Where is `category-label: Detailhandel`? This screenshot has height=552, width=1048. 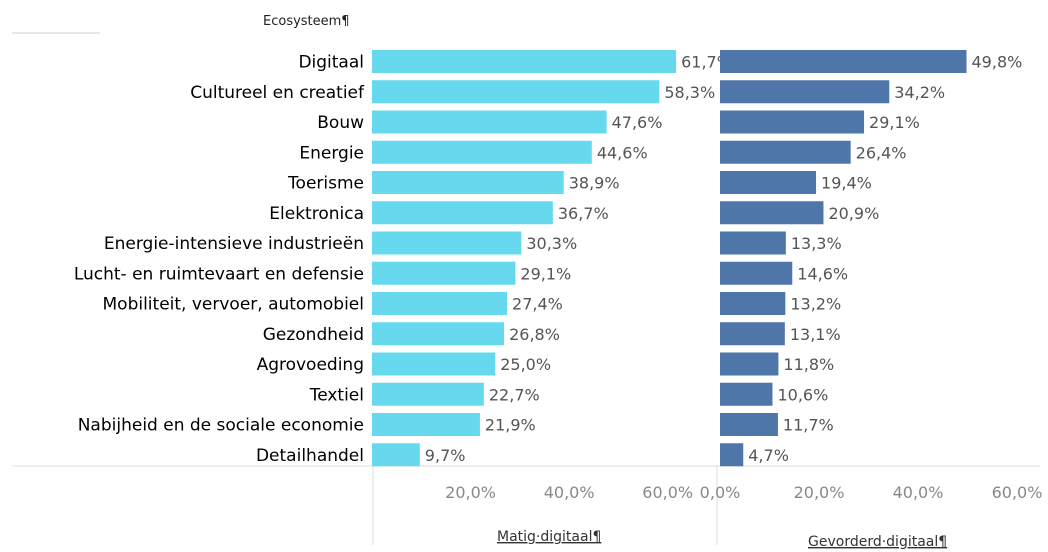
category-label: Detailhandel is located at coordinates (310, 456).